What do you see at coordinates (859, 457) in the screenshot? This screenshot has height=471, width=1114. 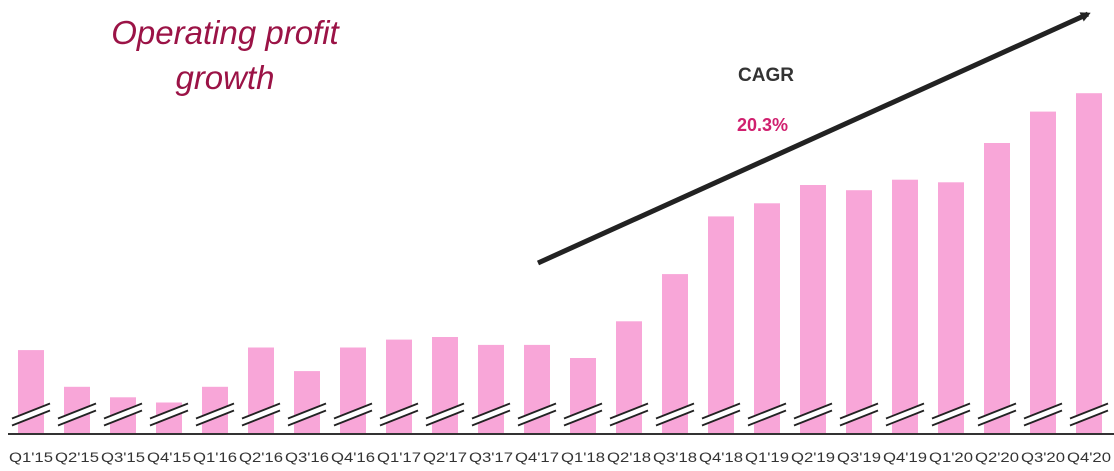 I see `x-tick-label: Q3'19` at bounding box center [859, 457].